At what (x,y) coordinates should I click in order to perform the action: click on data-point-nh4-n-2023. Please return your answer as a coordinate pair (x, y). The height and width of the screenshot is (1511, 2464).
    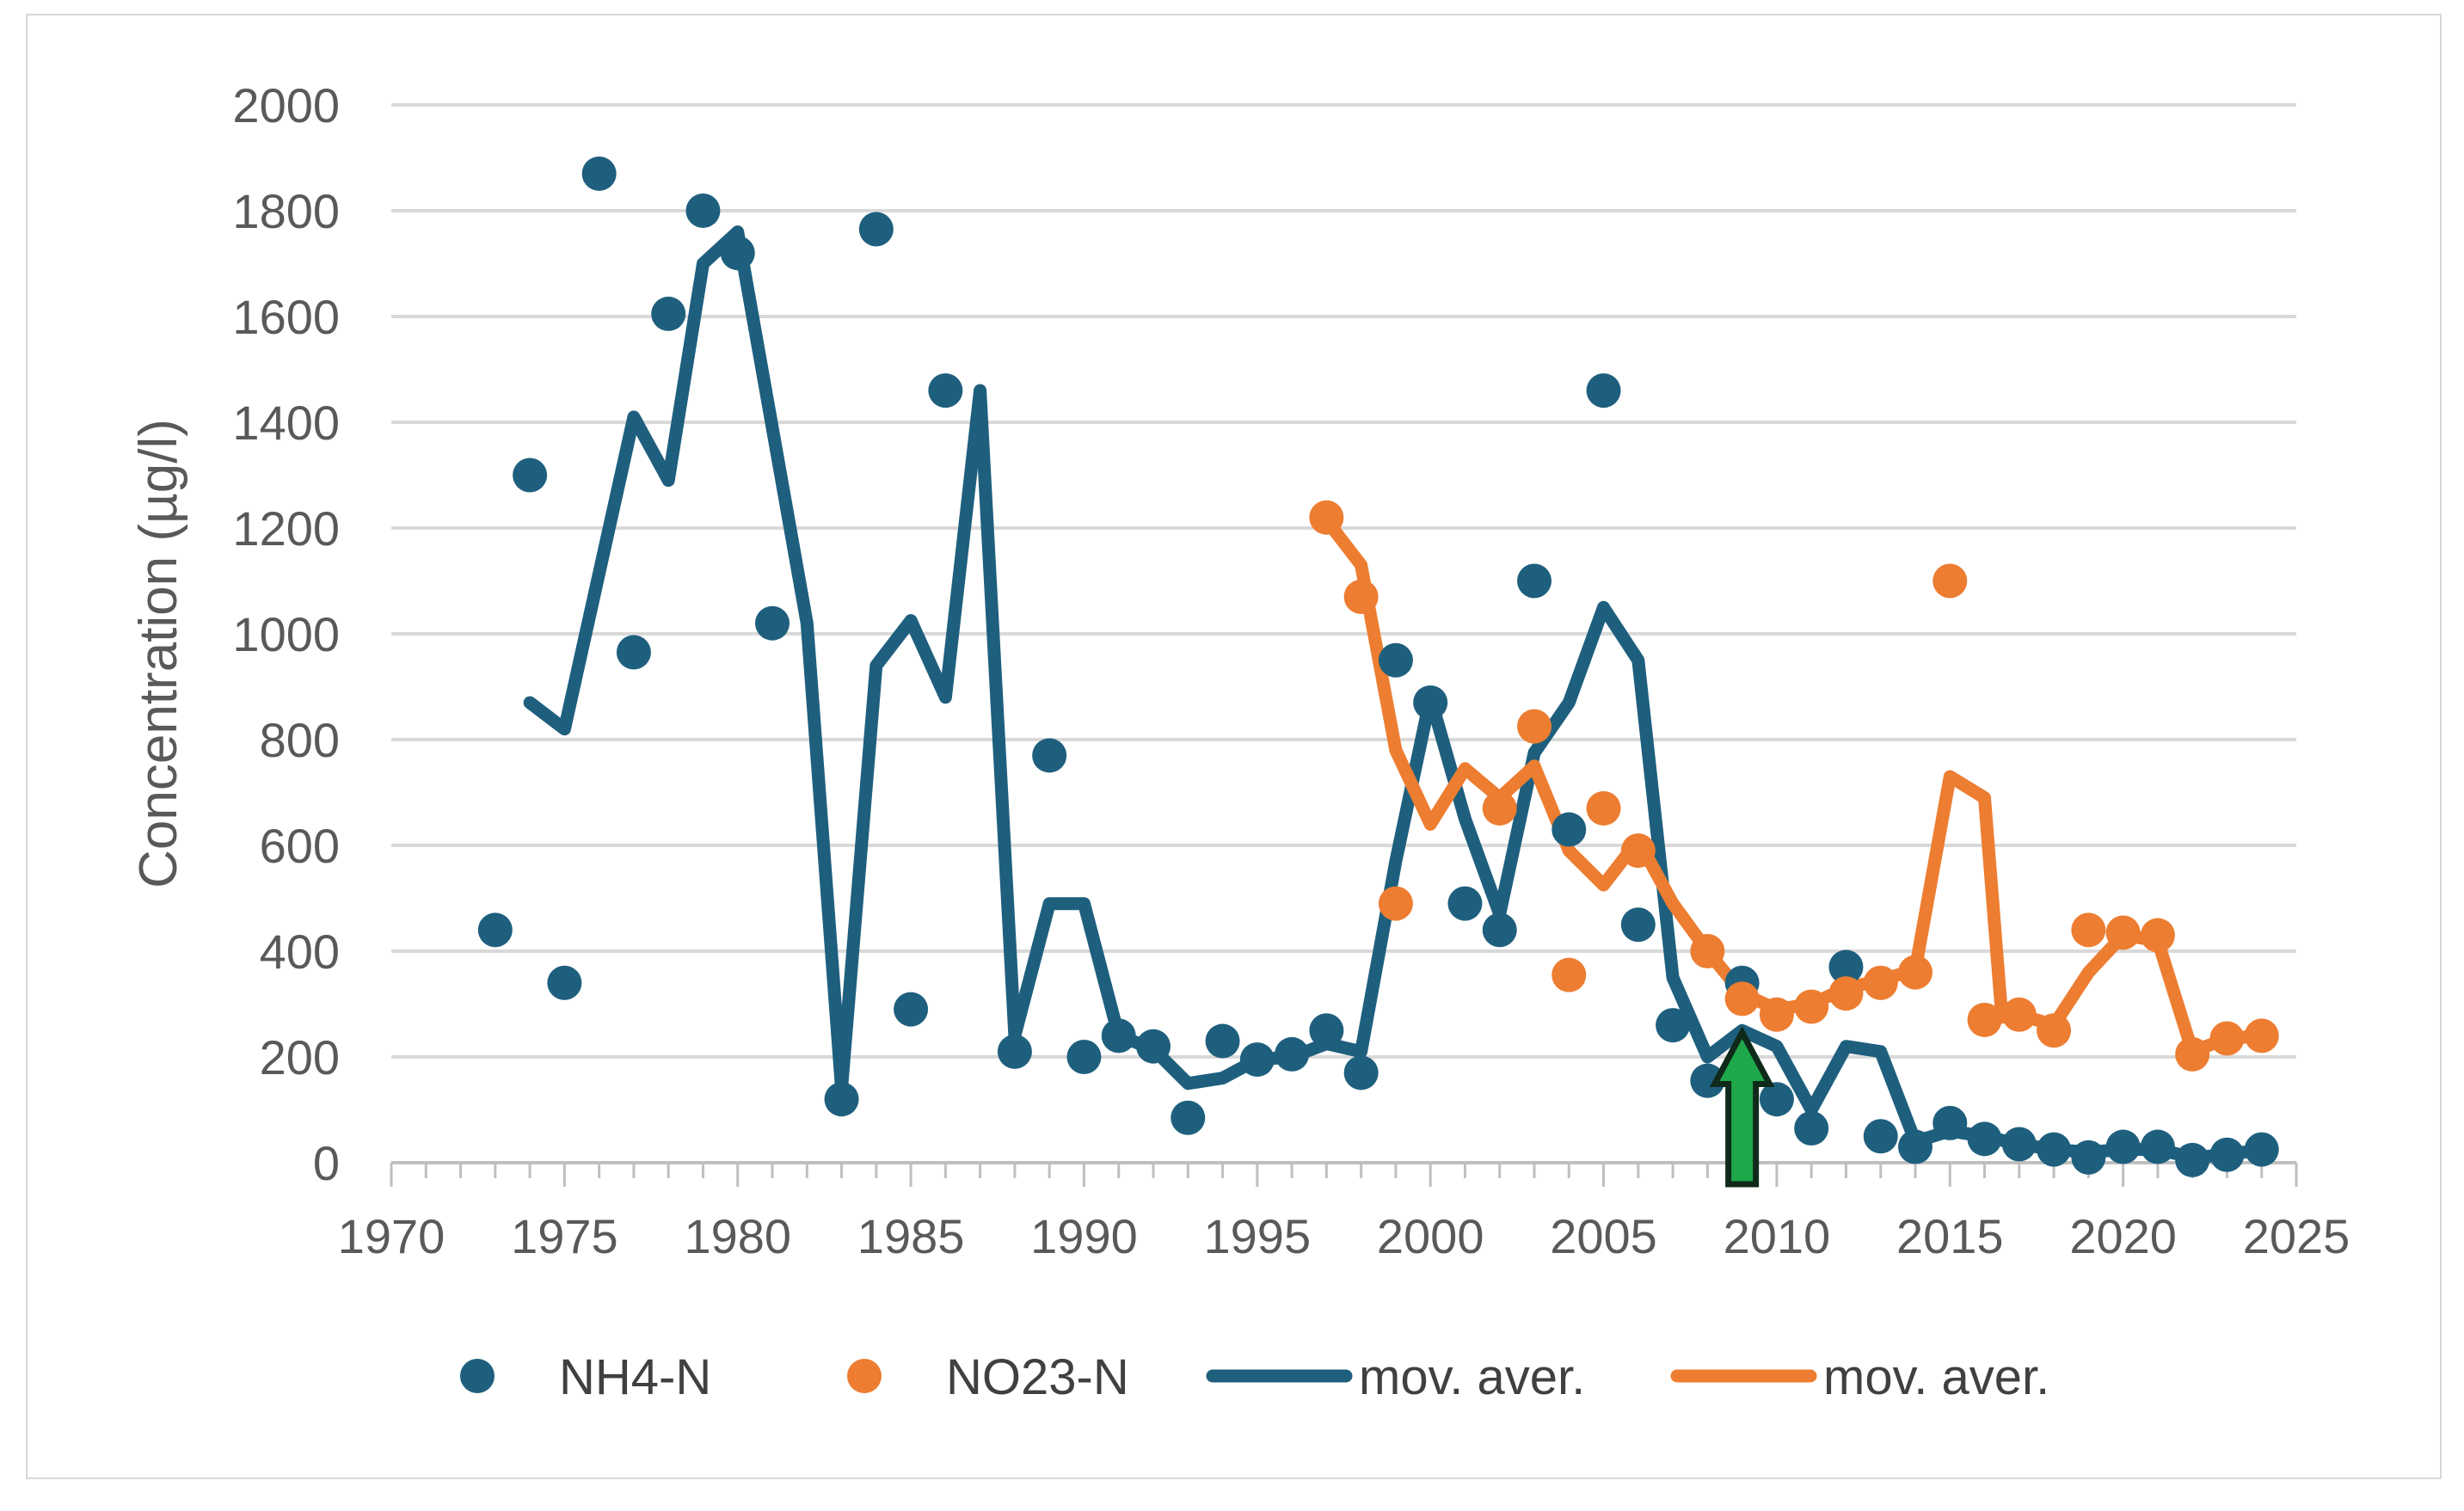
    Looking at the image, I should click on (2227, 1154).